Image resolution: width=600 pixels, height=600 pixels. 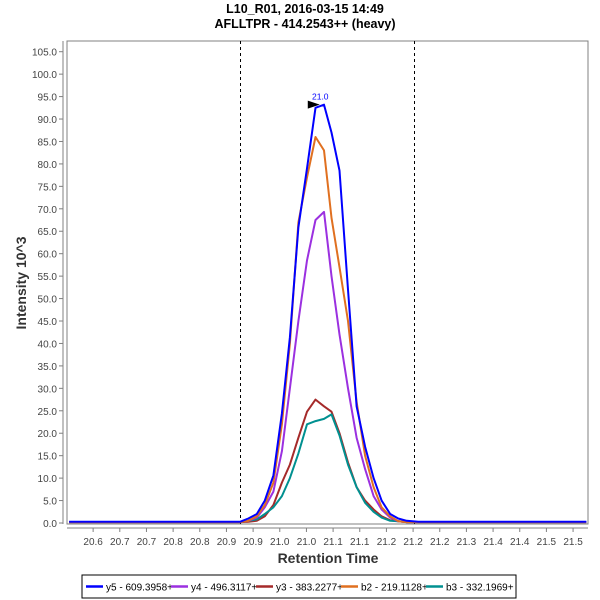 What do you see at coordinates (48, 434) in the screenshot?
I see `y-tick-label: 20.0` at bounding box center [48, 434].